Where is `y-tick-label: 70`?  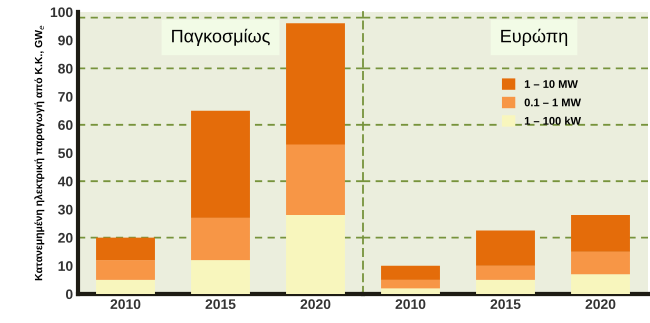
y-tick-label: 70 is located at coordinates (65, 97).